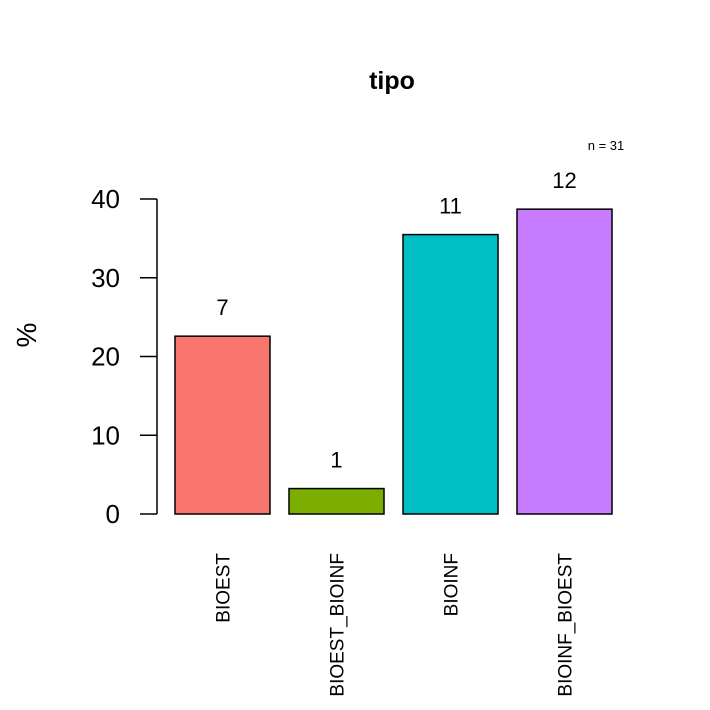  I want to click on bar-count-label: 1, so click(336, 460).